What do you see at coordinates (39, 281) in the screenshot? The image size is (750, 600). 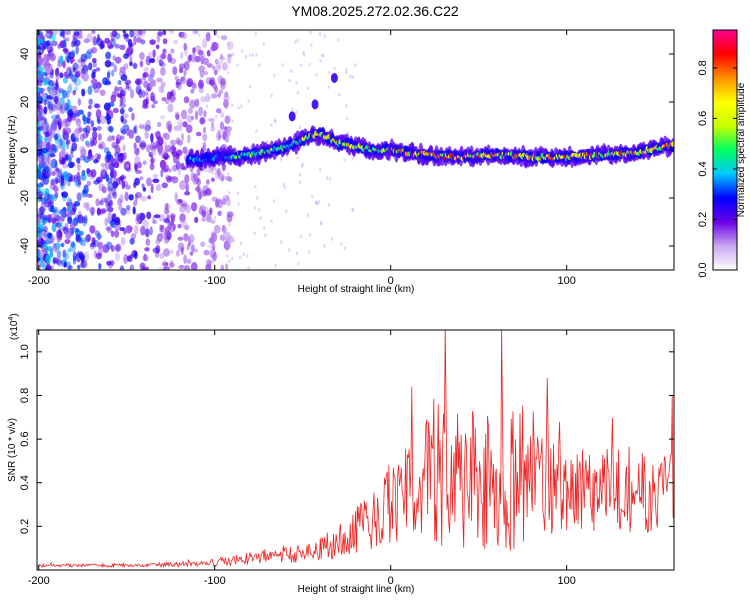 I see `spectrogram-xtick-label: -200` at bounding box center [39, 281].